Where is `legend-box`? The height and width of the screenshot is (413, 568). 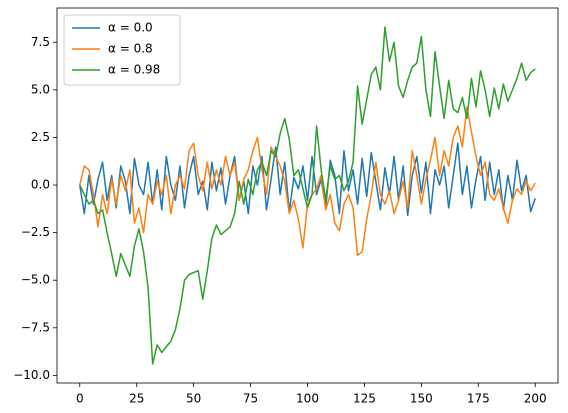 legend-box is located at coordinates (122, 50).